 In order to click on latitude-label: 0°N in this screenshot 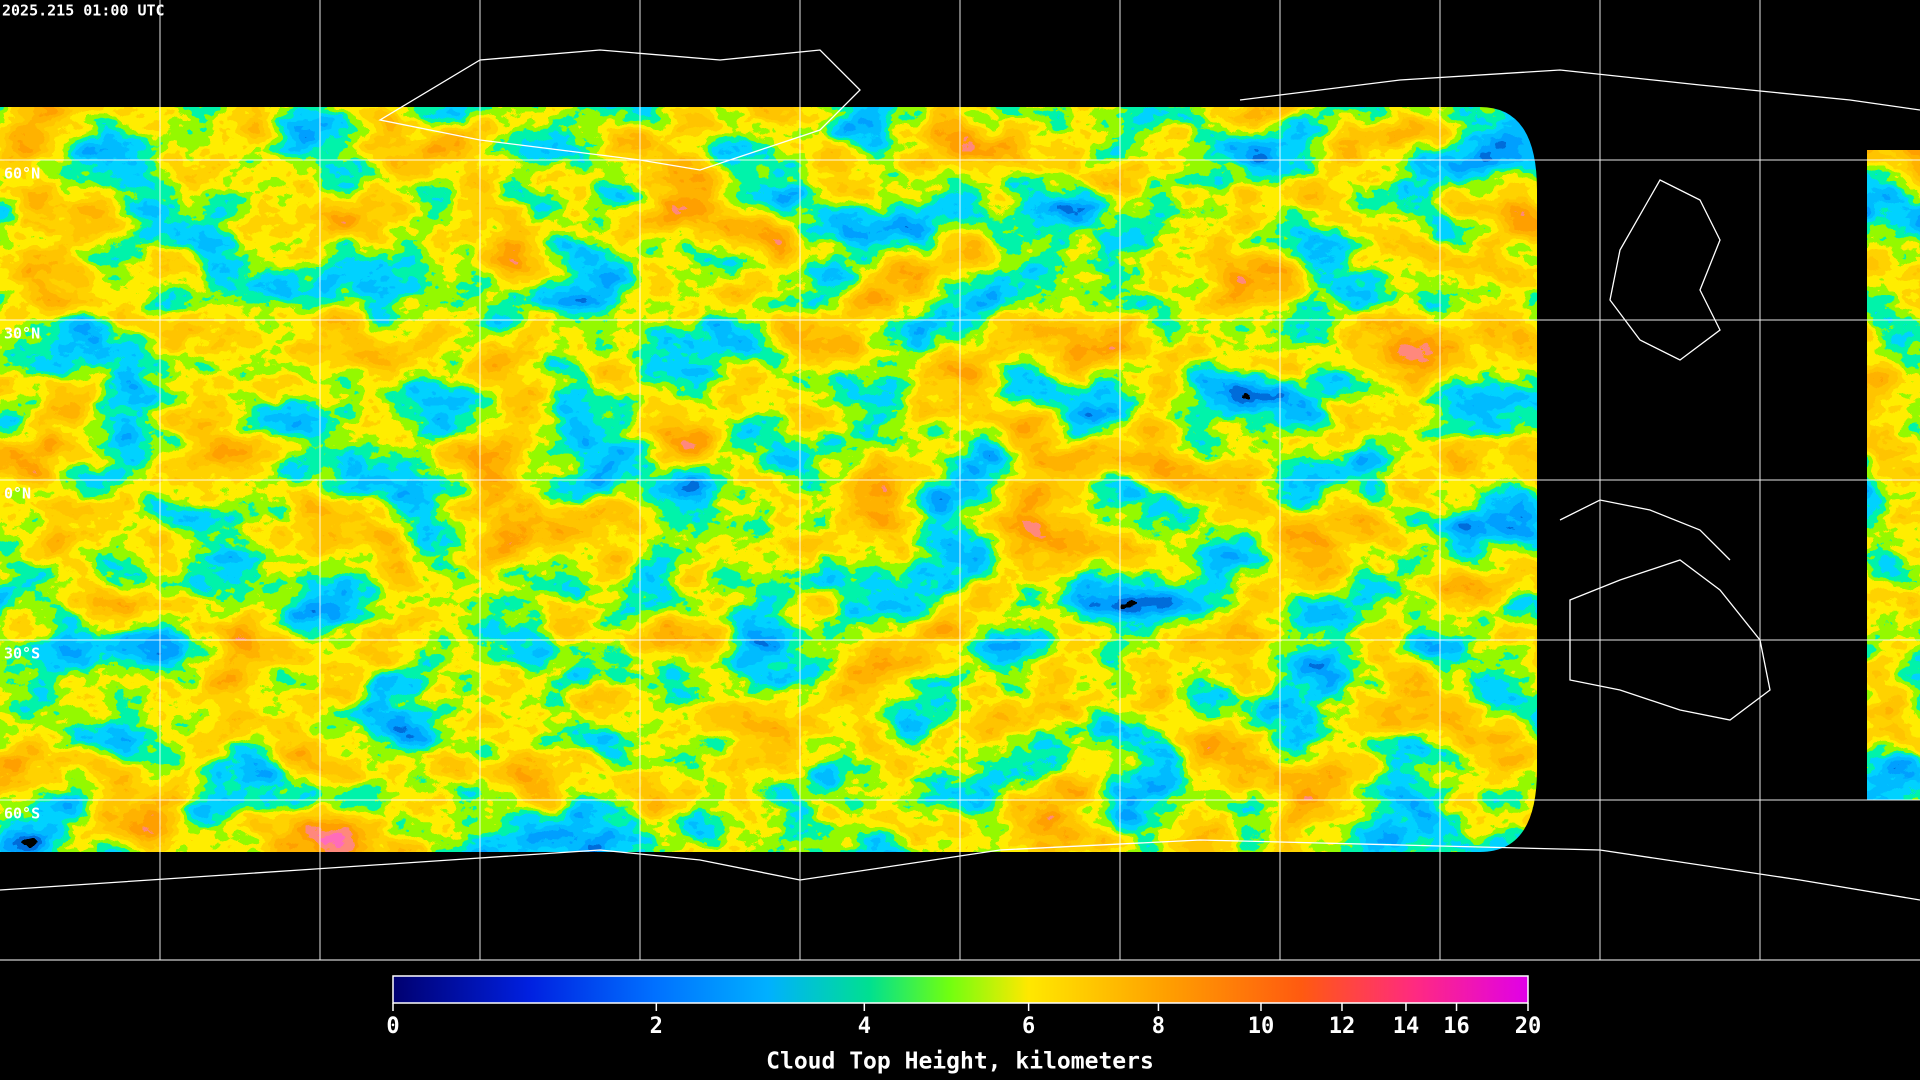, I will do `click(17, 494)`.